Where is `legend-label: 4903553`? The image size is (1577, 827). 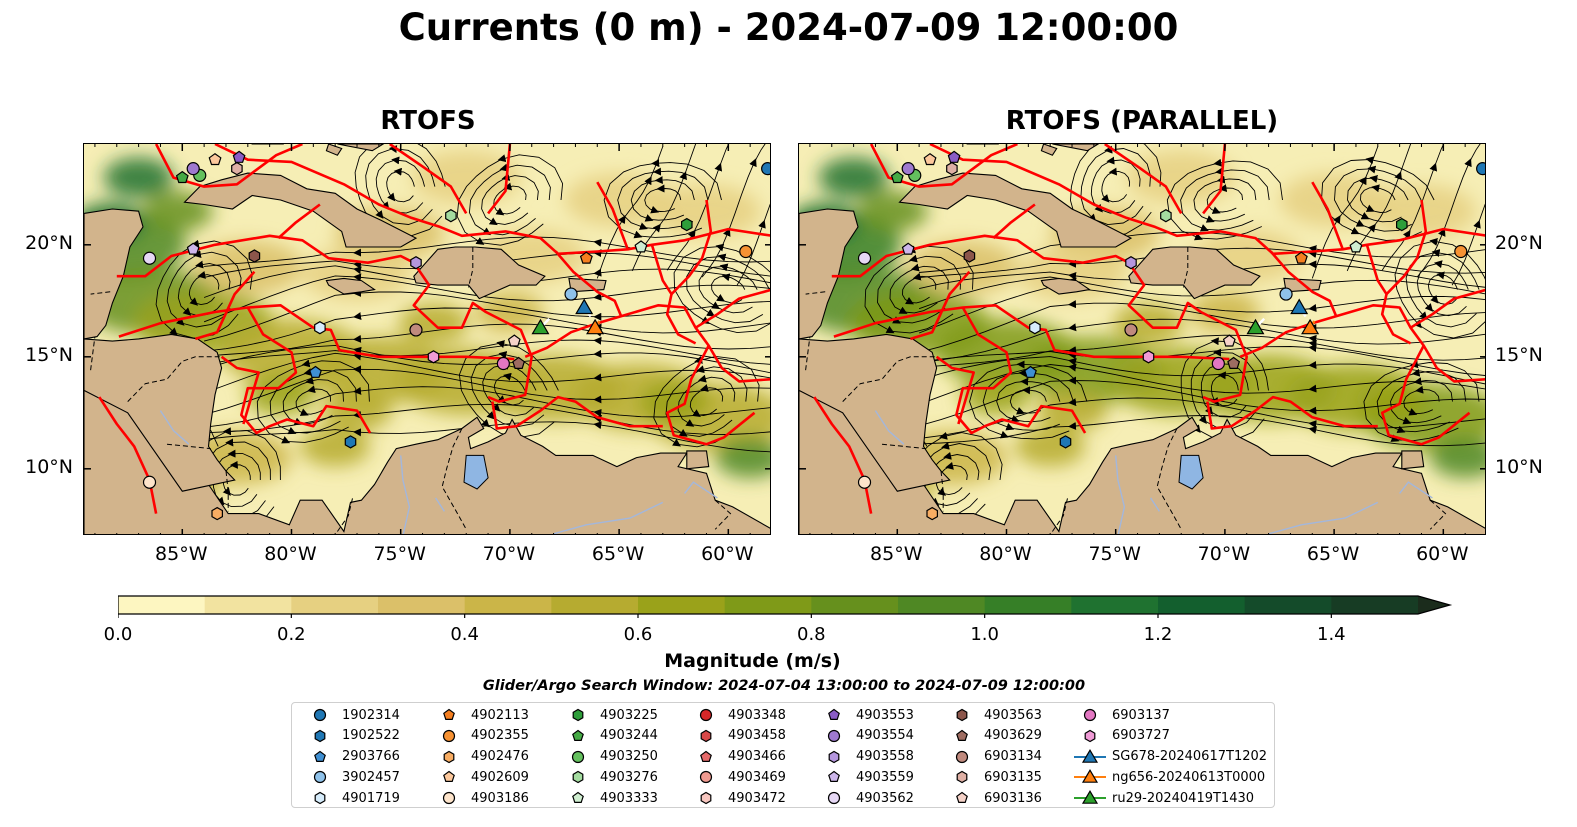 legend-label: 4903553 is located at coordinates (885, 715).